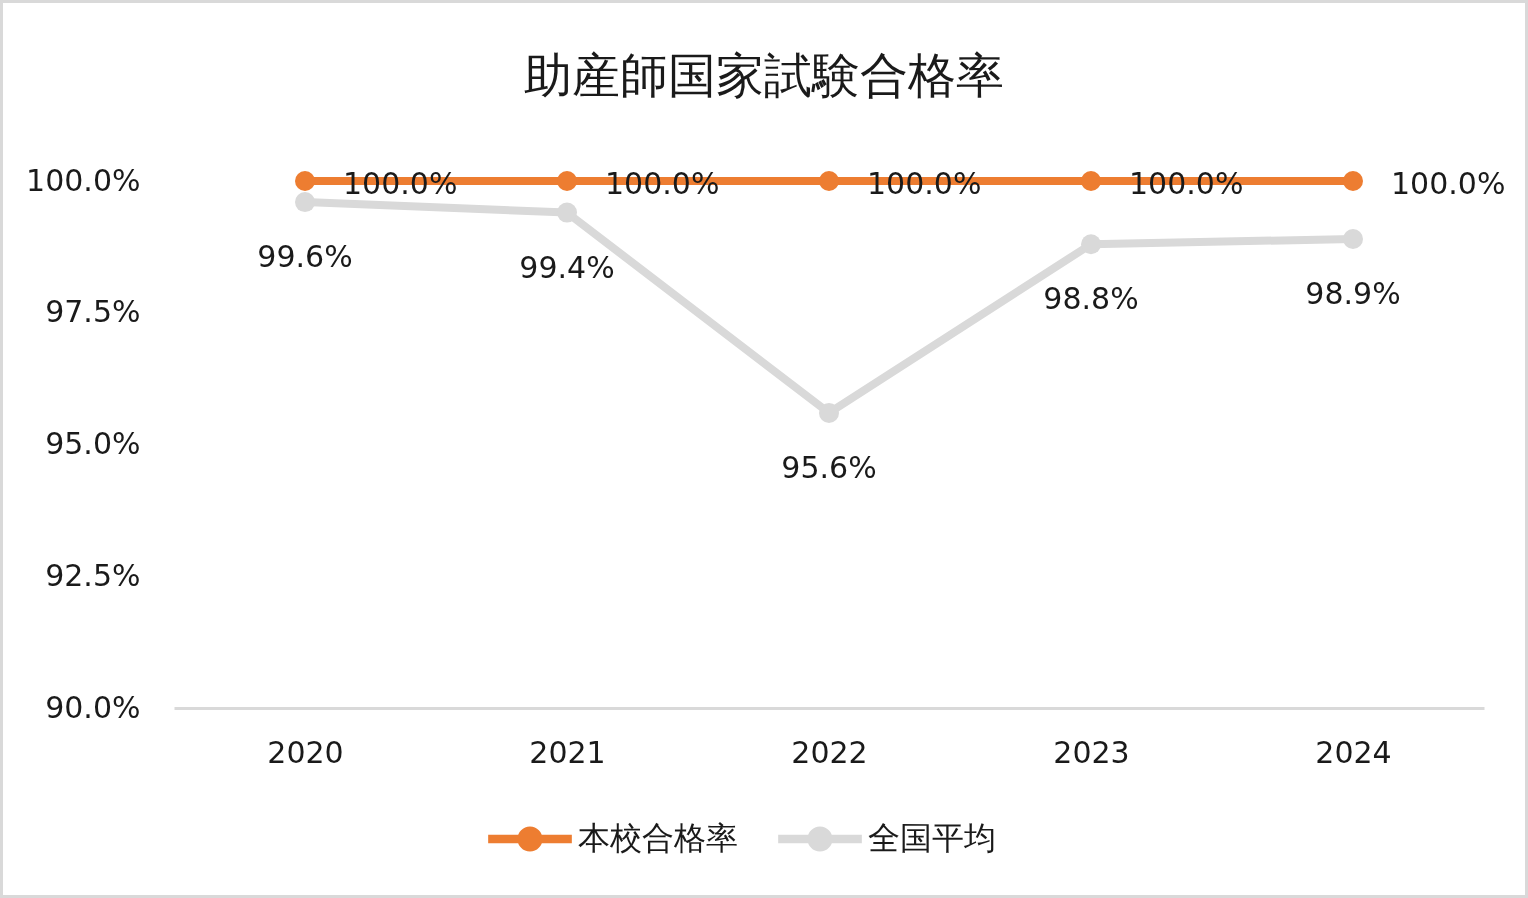  Describe the element at coordinates (567, 267) in the screenshot. I see `data-label: 99.4%` at that location.